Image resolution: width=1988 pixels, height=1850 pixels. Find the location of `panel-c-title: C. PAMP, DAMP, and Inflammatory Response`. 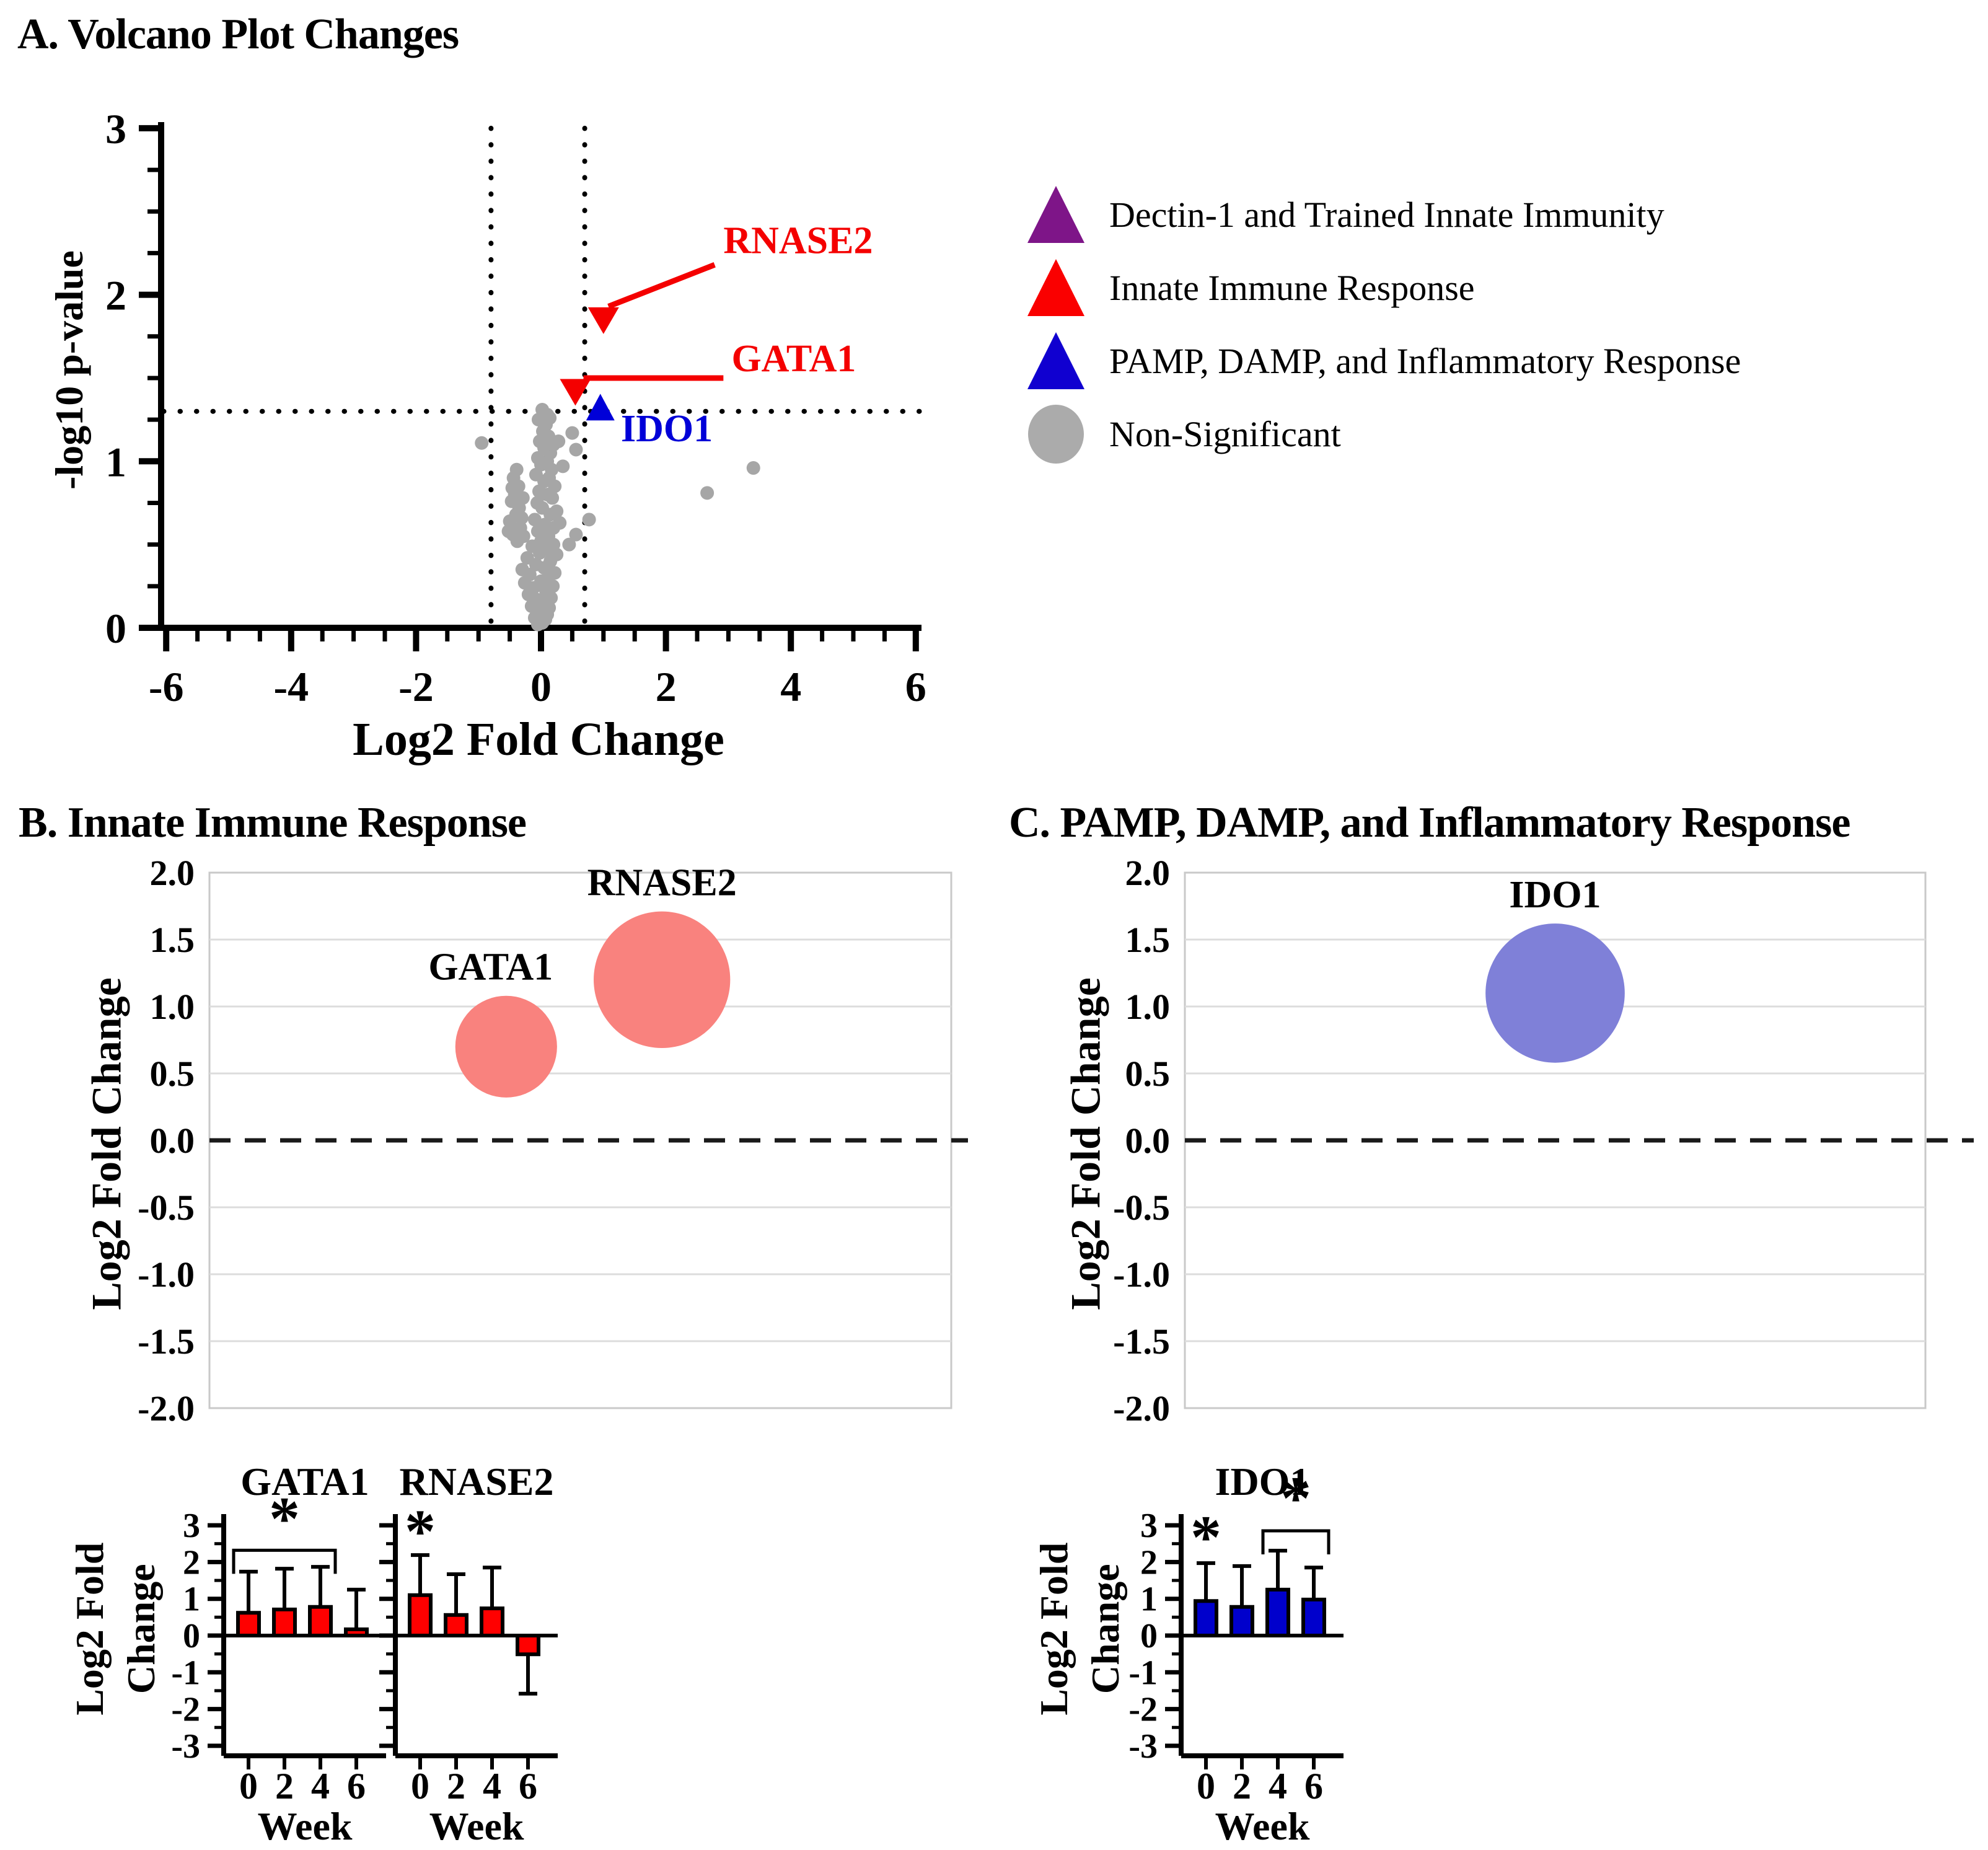

panel-c-title: C. PAMP, DAMP, and Inflammatory Response is located at coordinates (1429, 823).